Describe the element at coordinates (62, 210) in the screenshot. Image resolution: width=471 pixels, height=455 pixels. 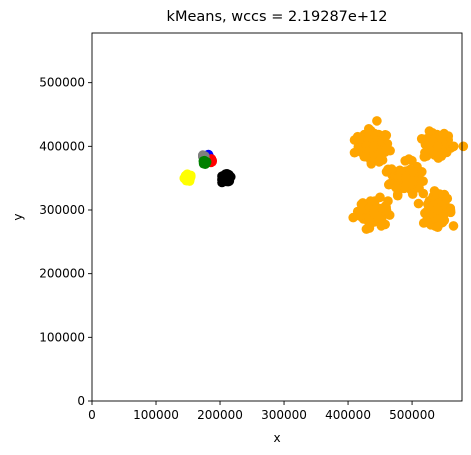
I see `y-tick-label: 300000` at that location.